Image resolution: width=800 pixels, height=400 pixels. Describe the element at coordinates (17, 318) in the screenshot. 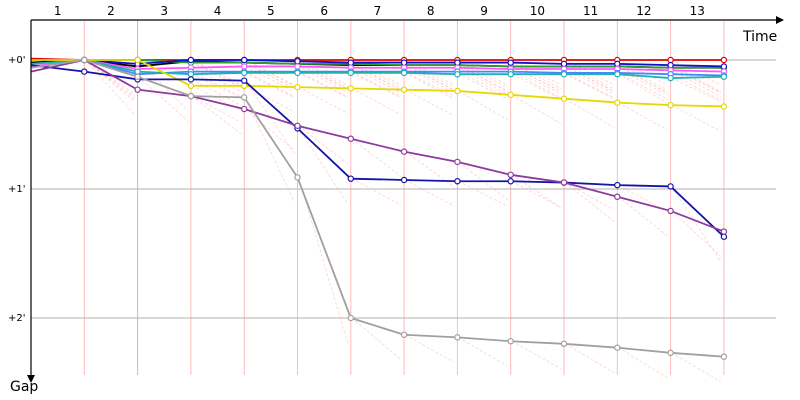

I see `y-tick-label: +2'` at that location.